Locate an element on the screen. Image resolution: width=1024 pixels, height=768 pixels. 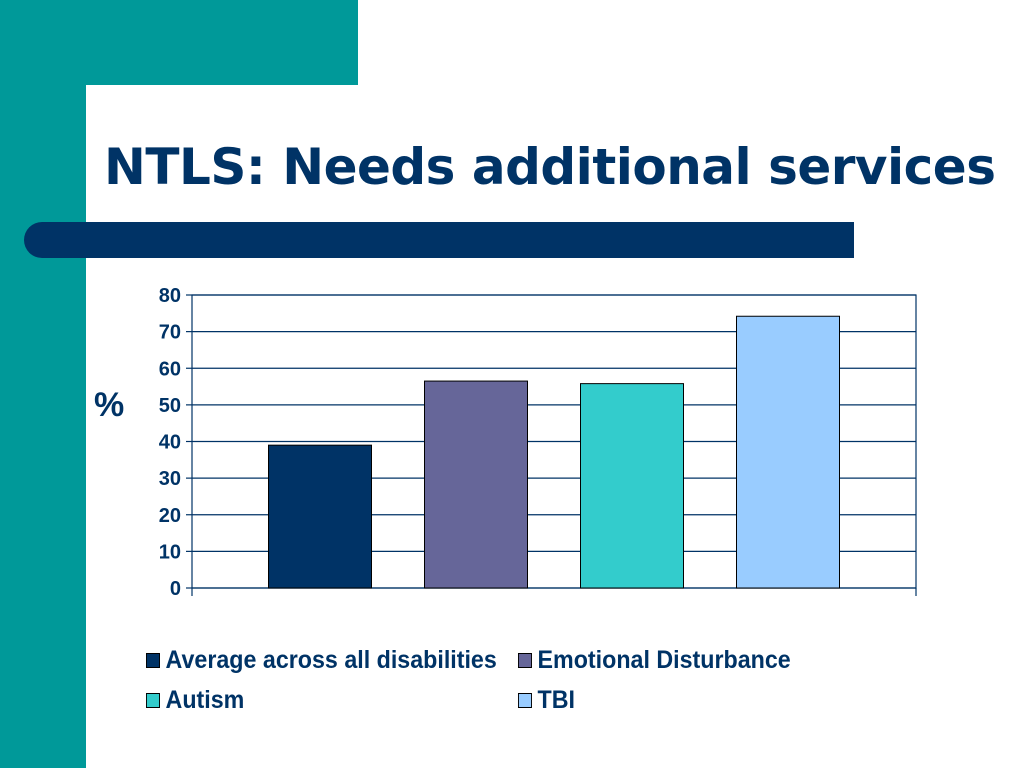
y-tick-label: 0 is located at coordinates (175, 589).